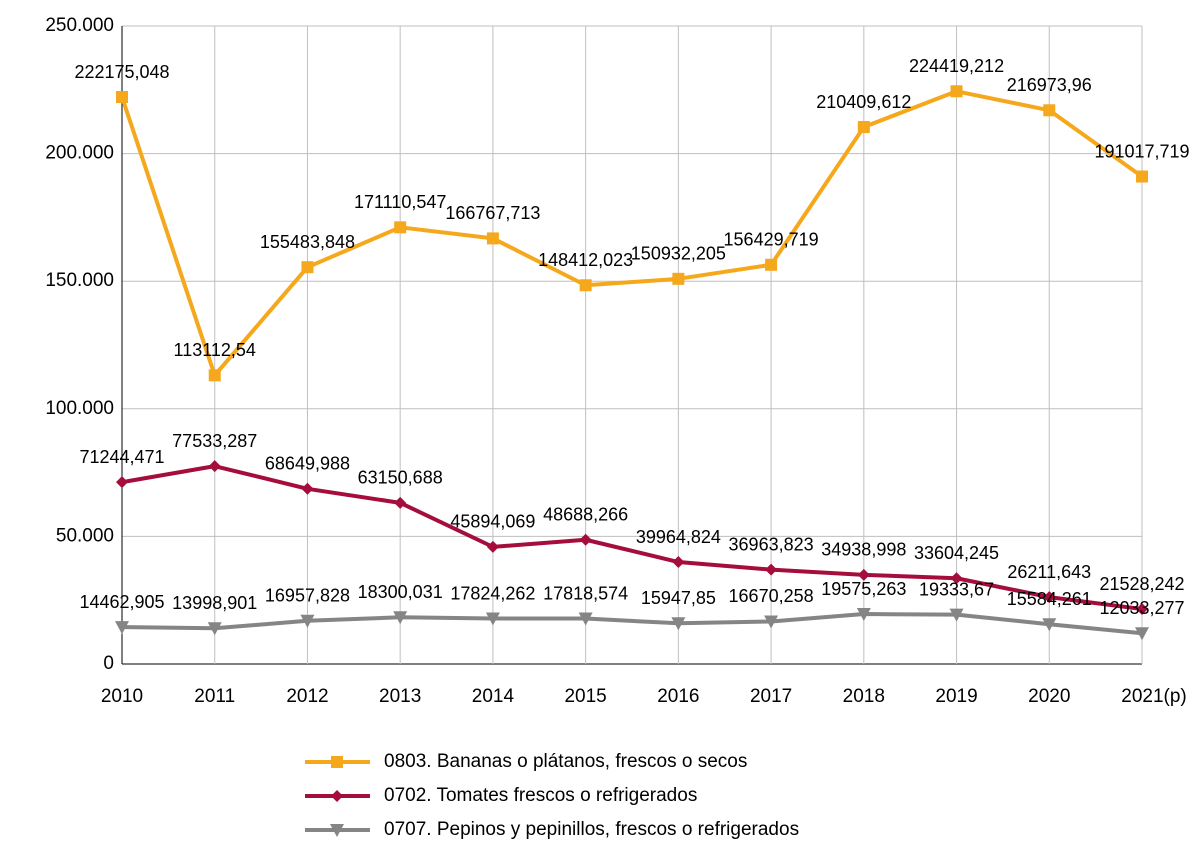 The width and height of the screenshot is (1199, 841). Describe the element at coordinates (678, 696) in the screenshot. I see `x-tick-label: 2016` at that location.